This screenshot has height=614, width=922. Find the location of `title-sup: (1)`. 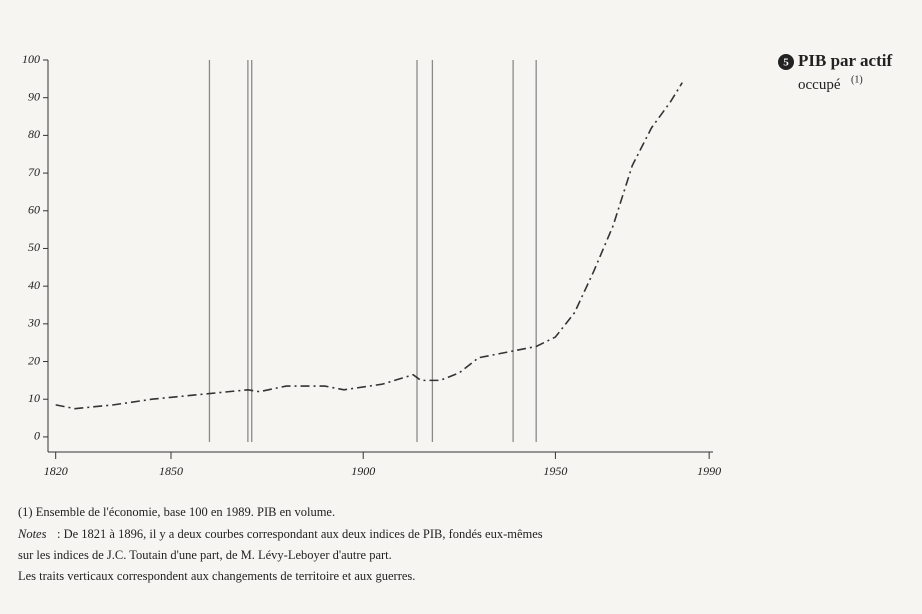

title-sup: (1) is located at coordinates (857, 79).